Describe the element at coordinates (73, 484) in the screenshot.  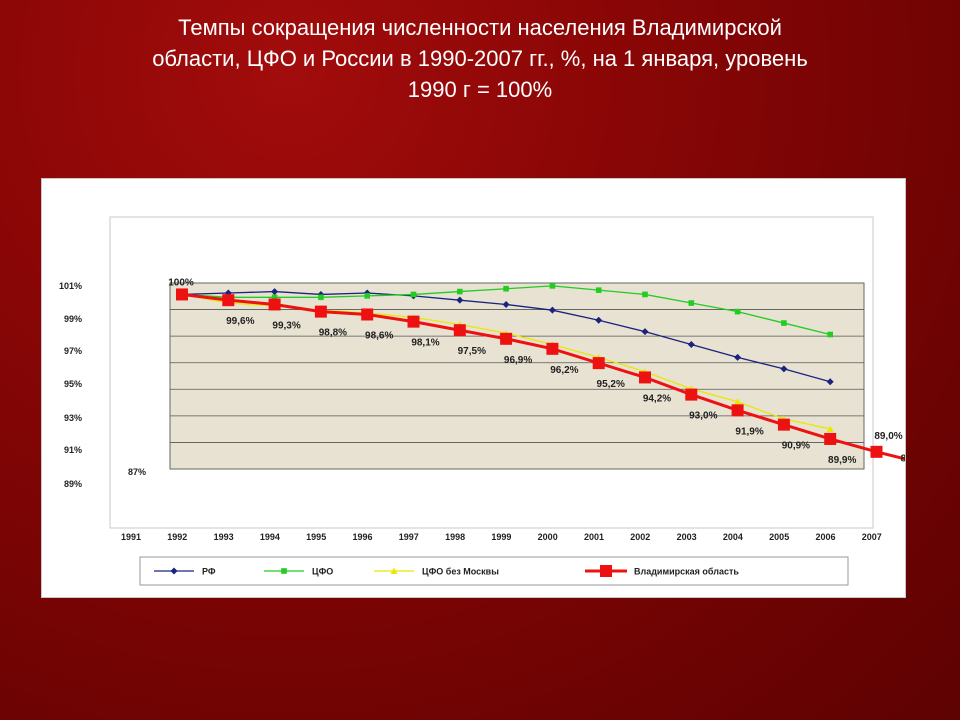
I see `y-tick-label: 89%` at that location.